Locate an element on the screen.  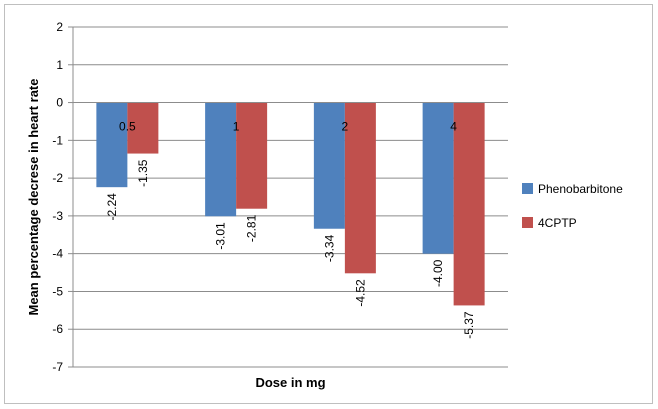
data-label: -4.00 is located at coordinates (438, 273).